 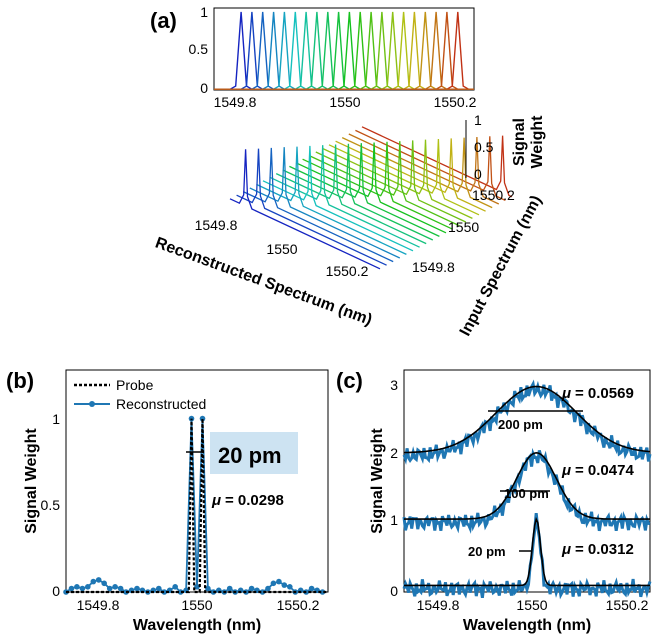 I want to click on panel-c-axes-box, so click(x=527, y=481).